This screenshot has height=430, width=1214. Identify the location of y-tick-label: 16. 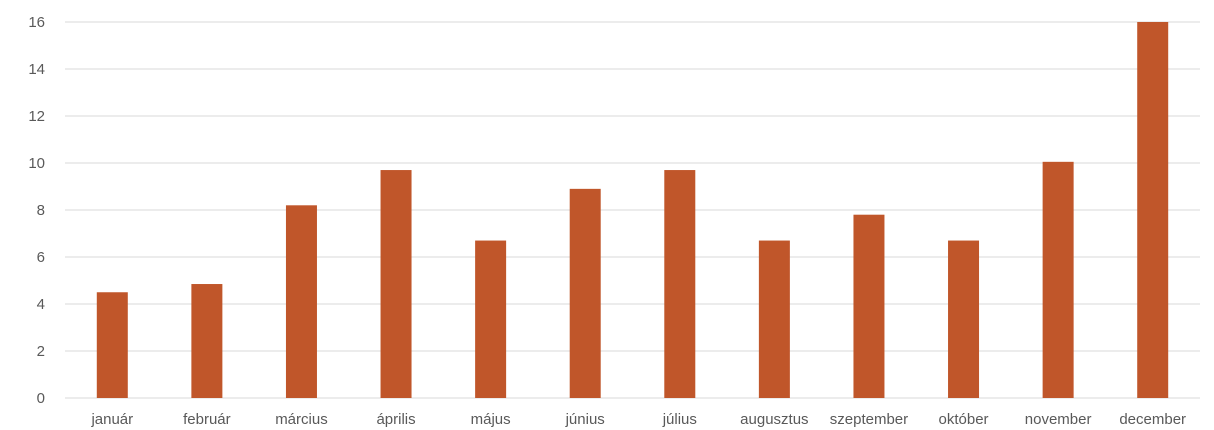
(36, 22).